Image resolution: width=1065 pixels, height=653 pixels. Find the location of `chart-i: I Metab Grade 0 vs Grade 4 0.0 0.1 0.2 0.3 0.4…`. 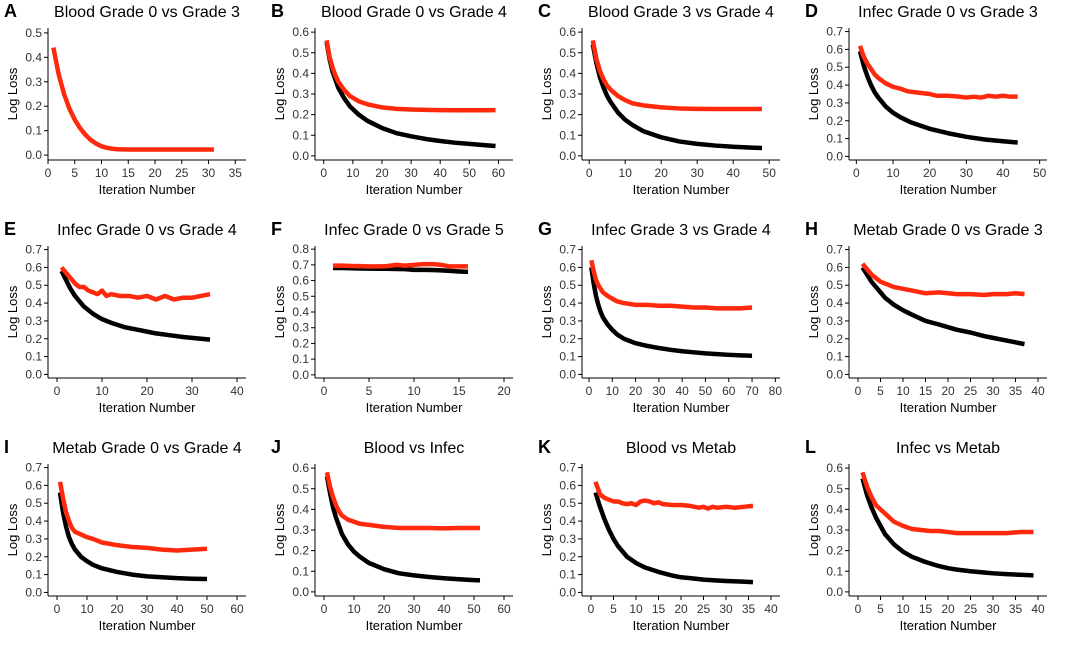

chart-i: I Metab Grade 0 vs Grade 4 0.0 0.1 0.2 0.3 0.4… is located at coordinates (125, 535).